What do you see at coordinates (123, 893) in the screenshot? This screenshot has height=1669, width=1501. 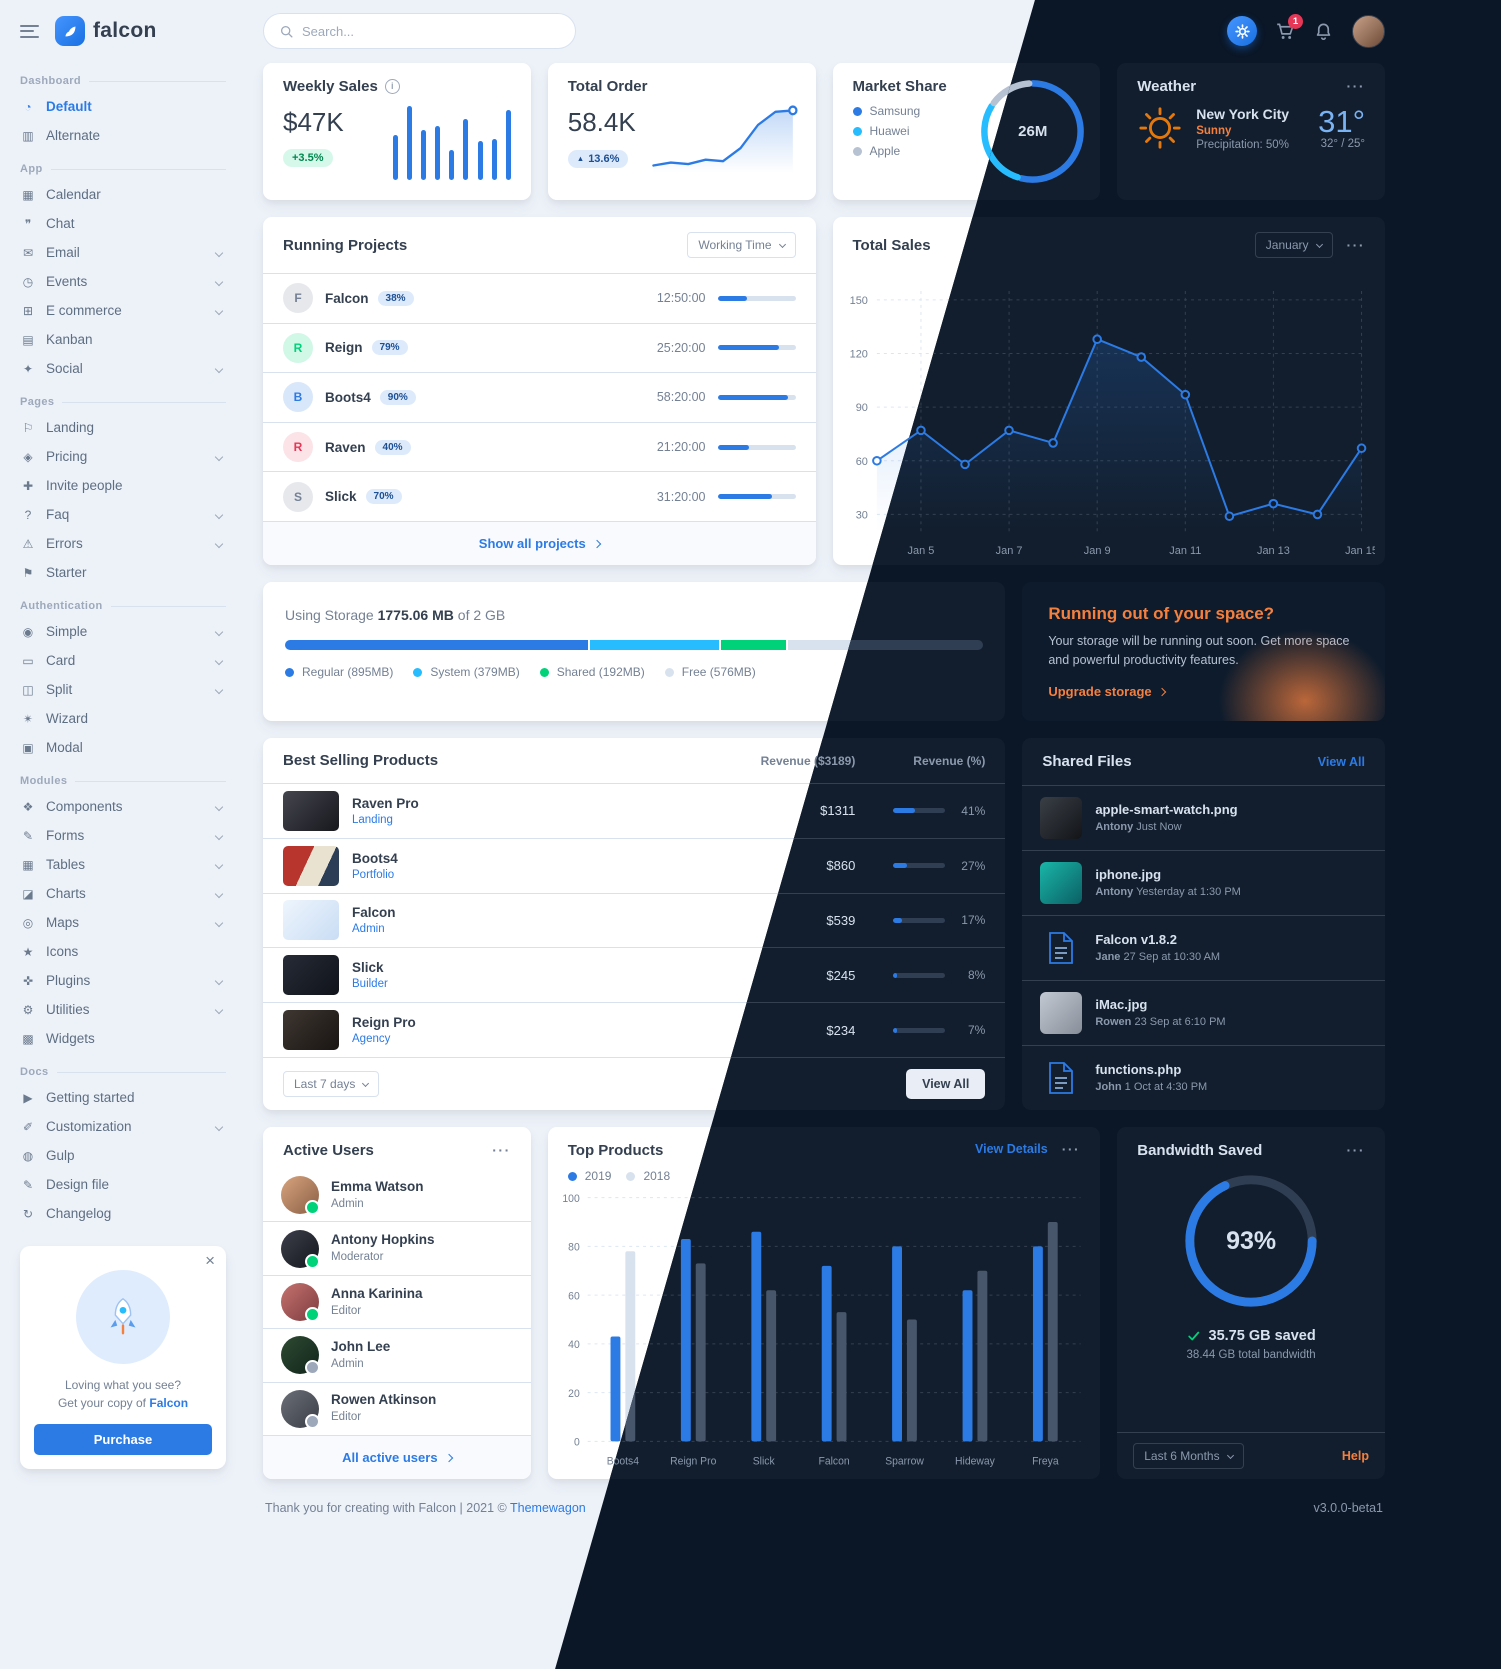 I see `sidebar-item-charts: ◪ Charts` at bounding box center [123, 893].